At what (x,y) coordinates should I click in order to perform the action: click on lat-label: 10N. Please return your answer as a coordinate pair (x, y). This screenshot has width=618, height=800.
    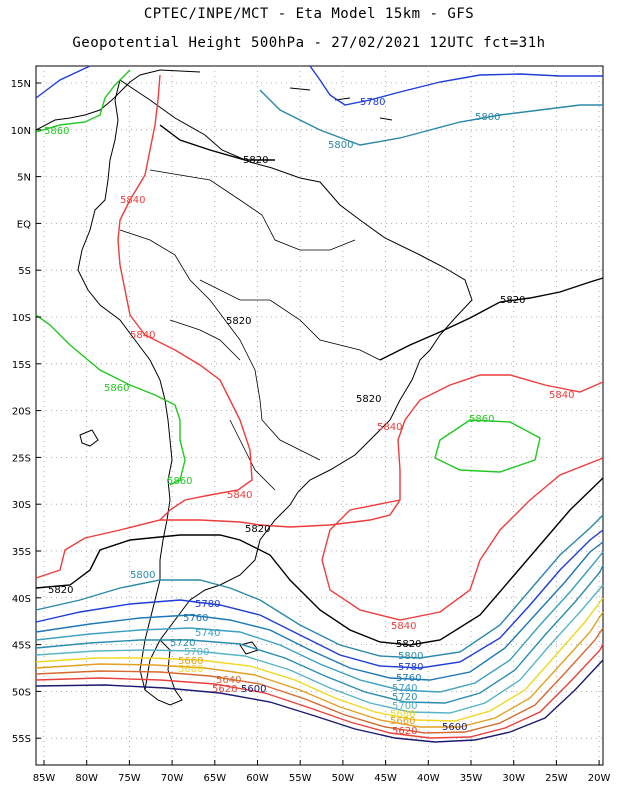
    Looking at the image, I should click on (21, 131).